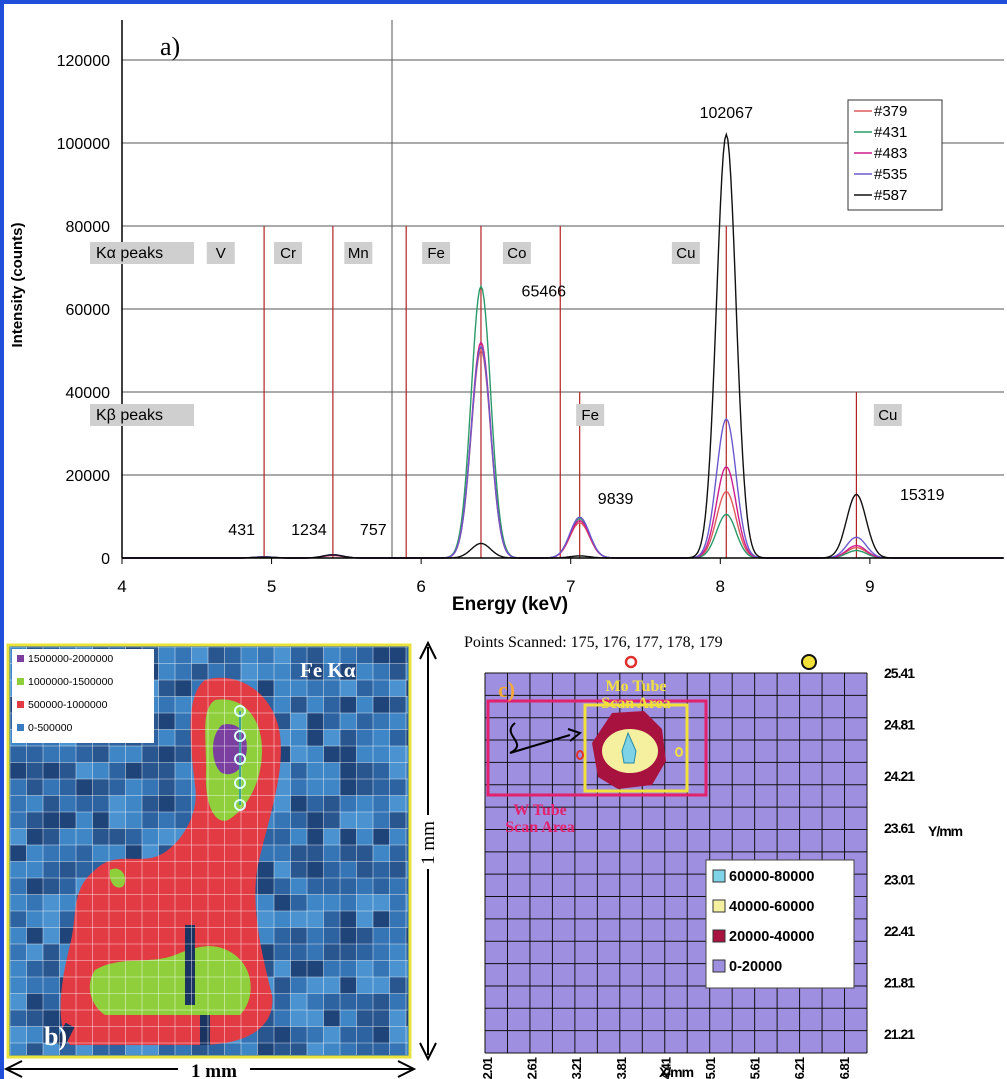  Describe the element at coordinates (142, 415) in the screenshot. I see `kb-peaks-label-box` at that location.